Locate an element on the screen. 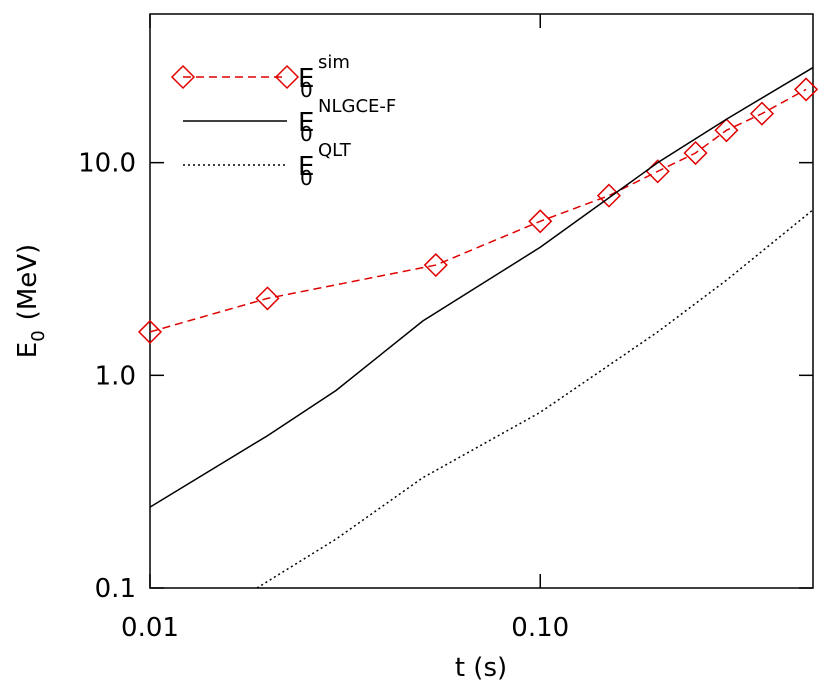 Image resolution: width=830 pixels, height=692 pixels. x-tick-label: 0.01 is located at coordinates (150, 628).